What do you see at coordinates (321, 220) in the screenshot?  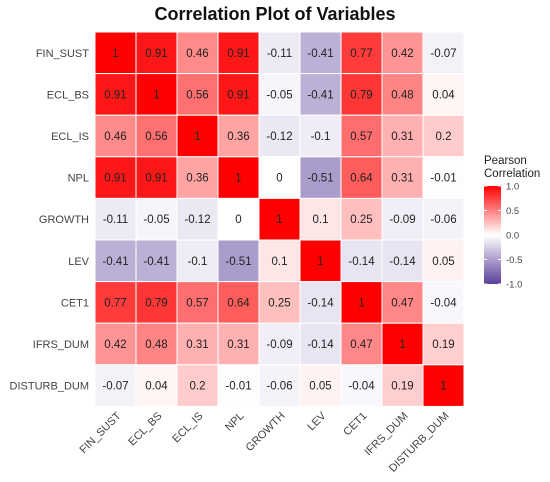 I see `cell-value-label: 0.1` at bounding box center [321, 220].